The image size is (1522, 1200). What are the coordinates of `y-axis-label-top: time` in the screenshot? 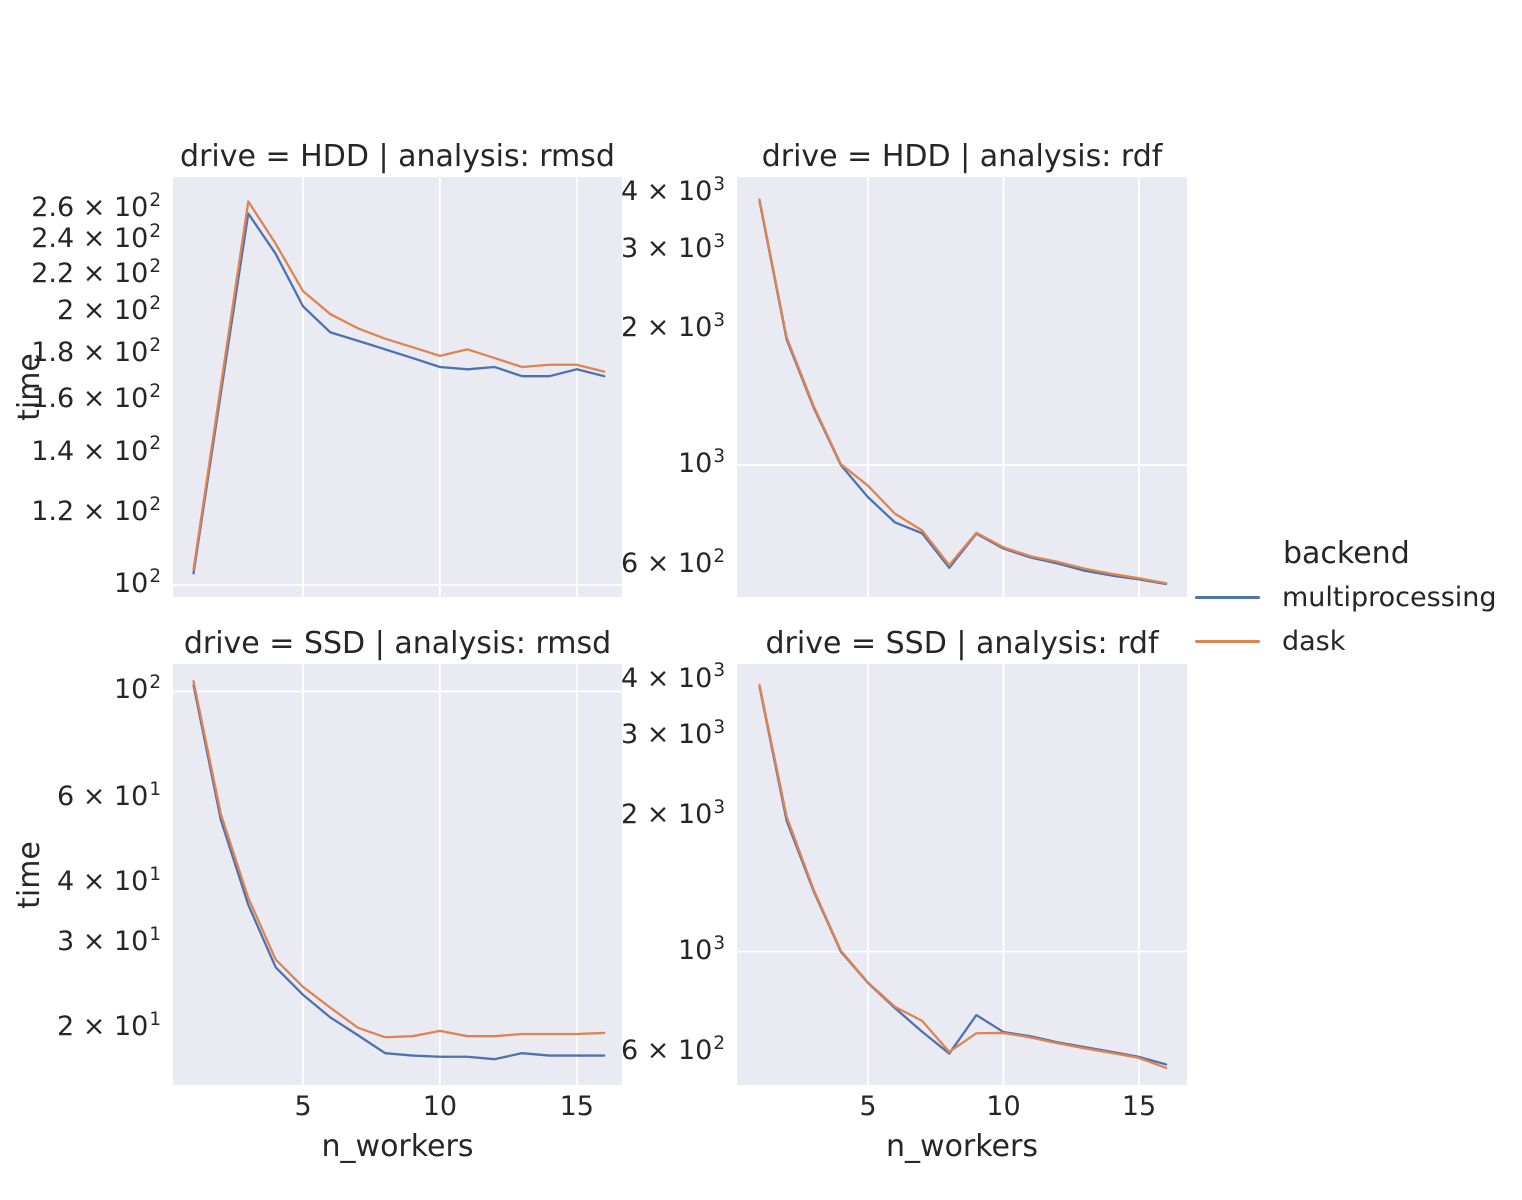 It's located at (29, 387).